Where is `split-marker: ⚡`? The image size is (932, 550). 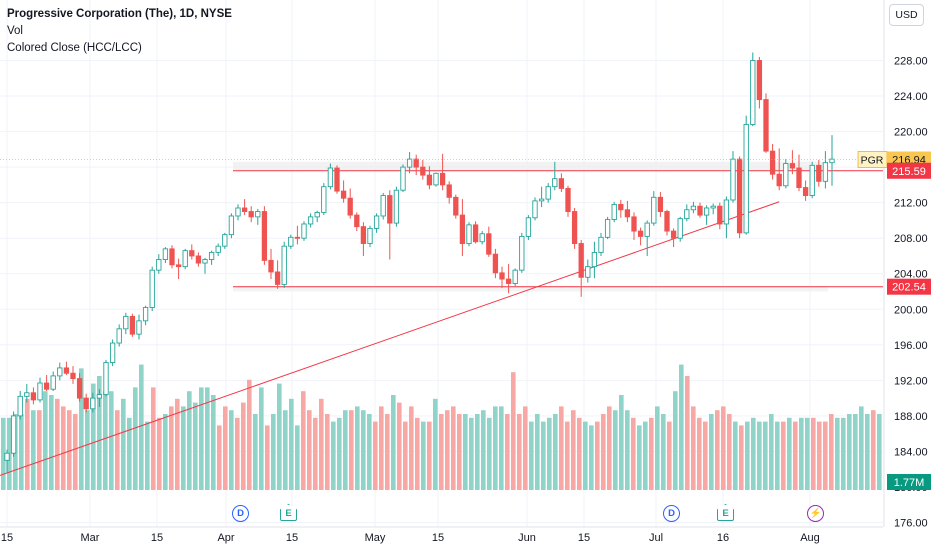 split-marker: ⚡ is located at coordinates (815, 513).